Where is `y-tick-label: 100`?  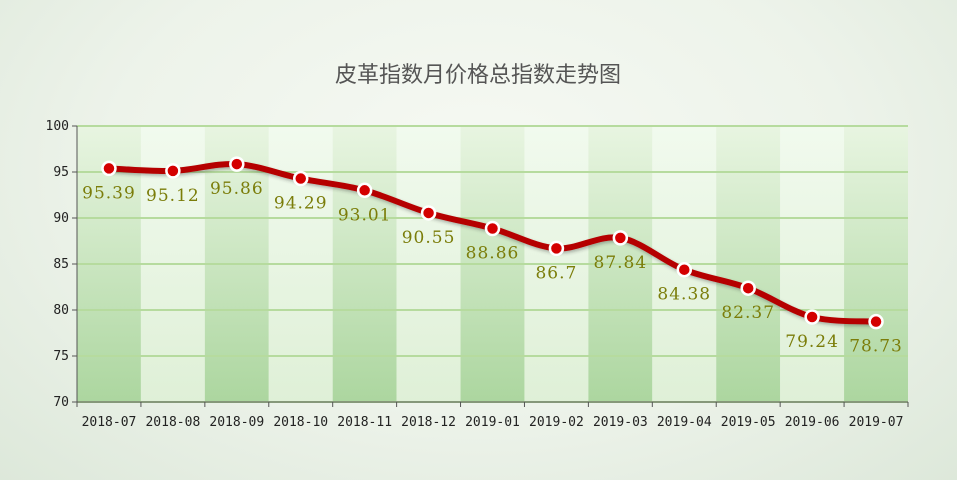
y-tick-label: 100 is located at coordinates (57, 126).